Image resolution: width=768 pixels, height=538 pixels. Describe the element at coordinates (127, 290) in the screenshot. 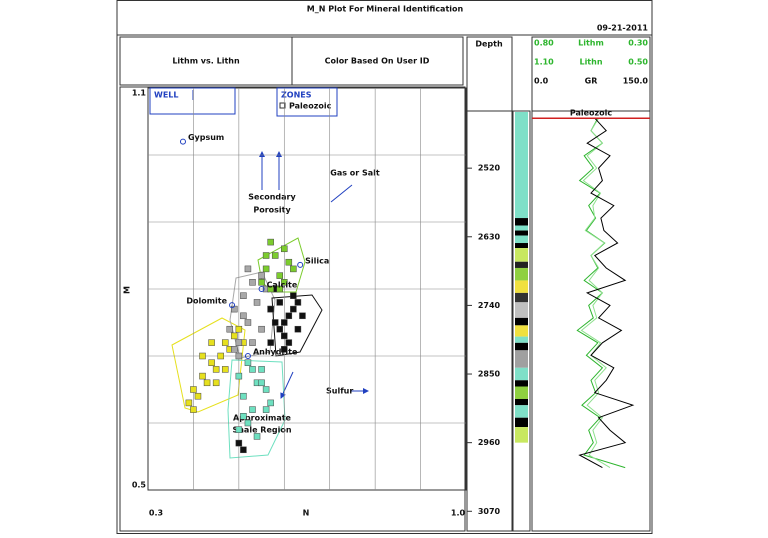

I see `y-axis-label: M` at that location.